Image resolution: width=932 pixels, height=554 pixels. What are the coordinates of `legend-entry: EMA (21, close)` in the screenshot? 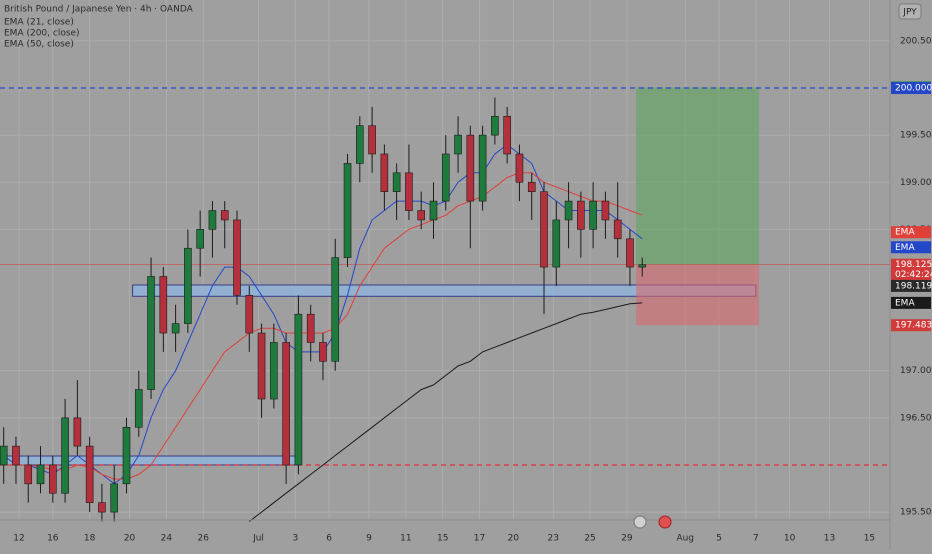 It's located at (39, 23).